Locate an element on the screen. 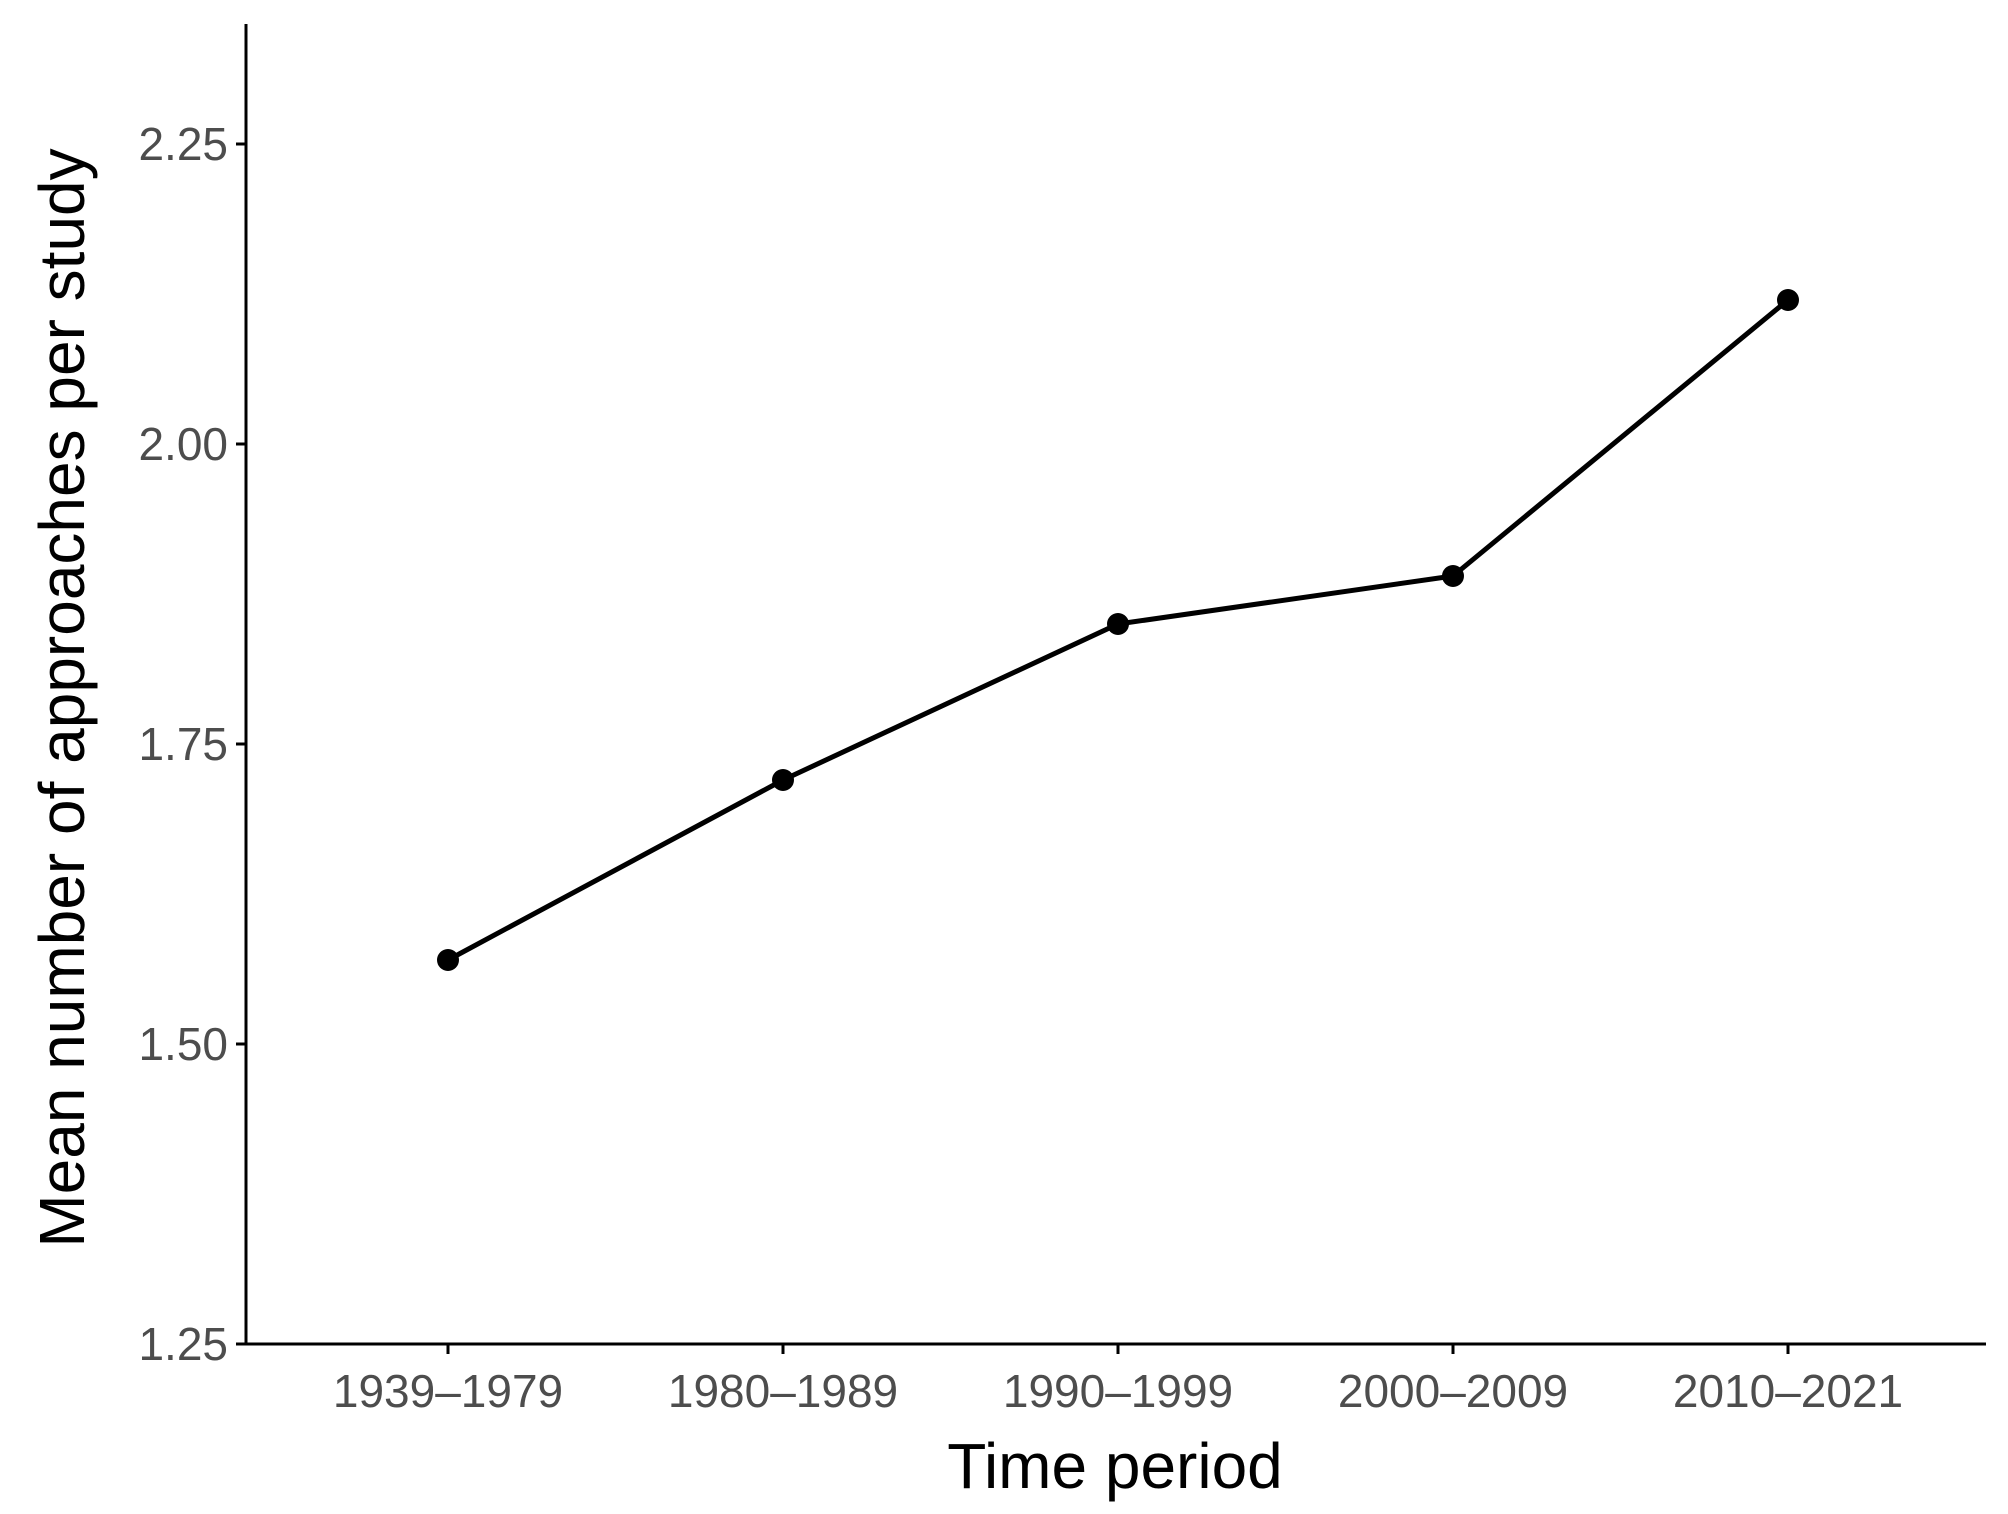  y-tick-label: 1.75 is located at coordinates (183, 744).